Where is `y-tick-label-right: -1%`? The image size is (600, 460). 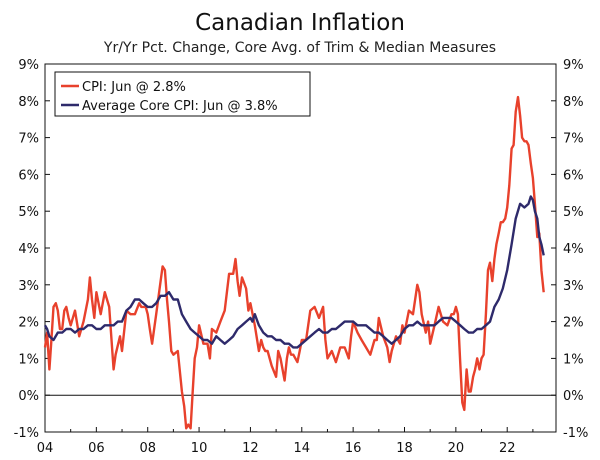
y-tick-label-right: -1% is located at coordinates (575, 433).